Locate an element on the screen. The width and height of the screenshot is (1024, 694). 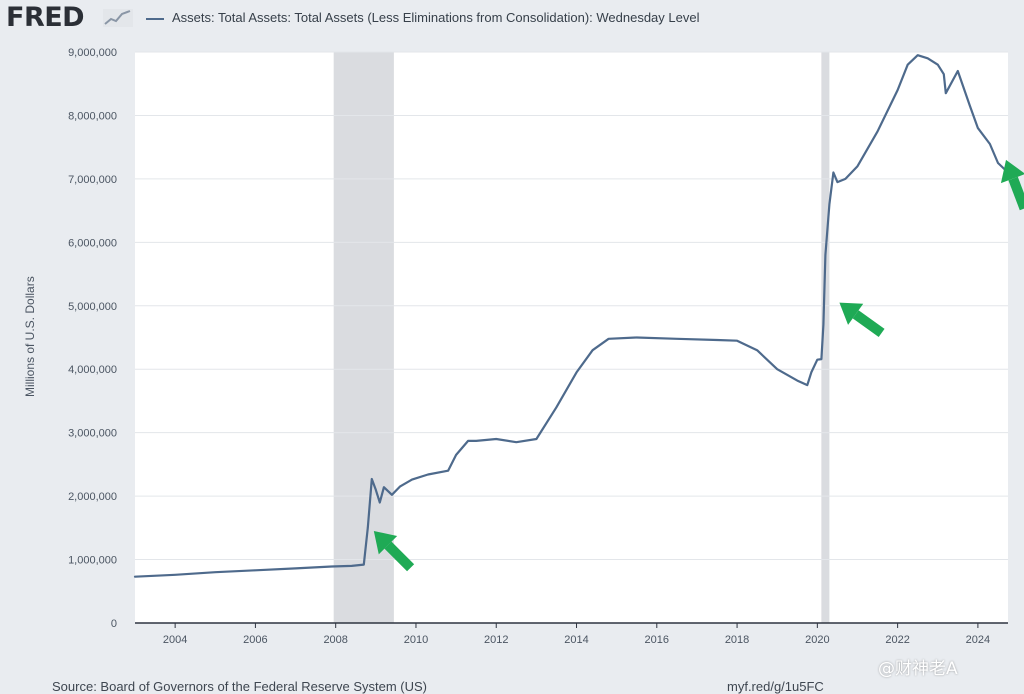
y-tick-label: 3,000,000 is located at coordinates (92, 434).